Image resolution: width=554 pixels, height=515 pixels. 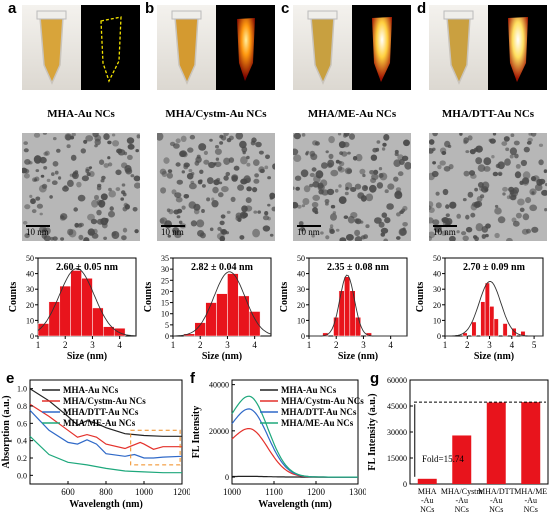 What do you see at coordinates (81, 114) in the screenshot?
I see `caption-a: MHA-Au NCs` at bounding box center [81, 114].